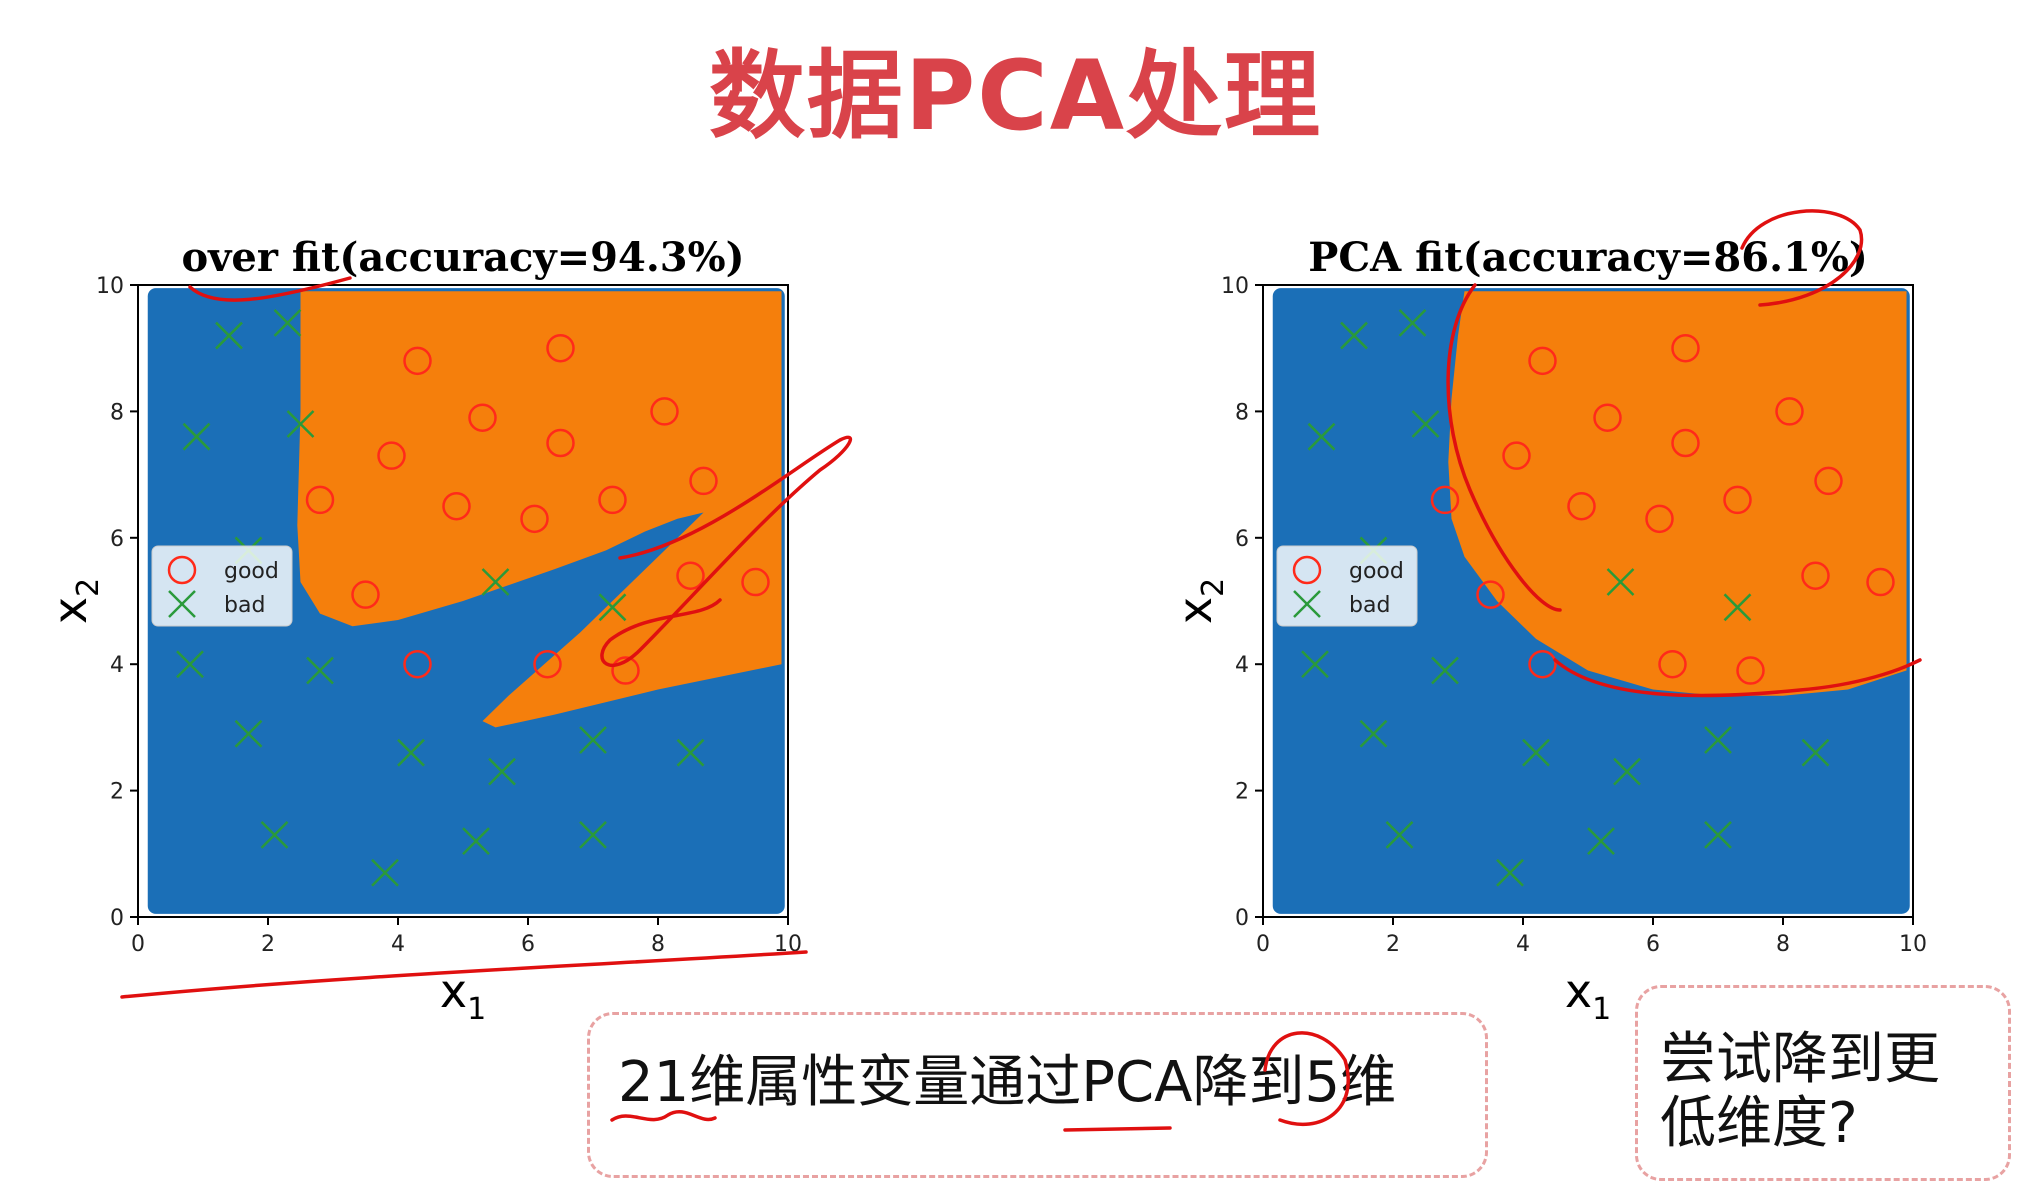  I want to click on note-side-text: 尝试降到更低维度?, so click(1800, 1092).